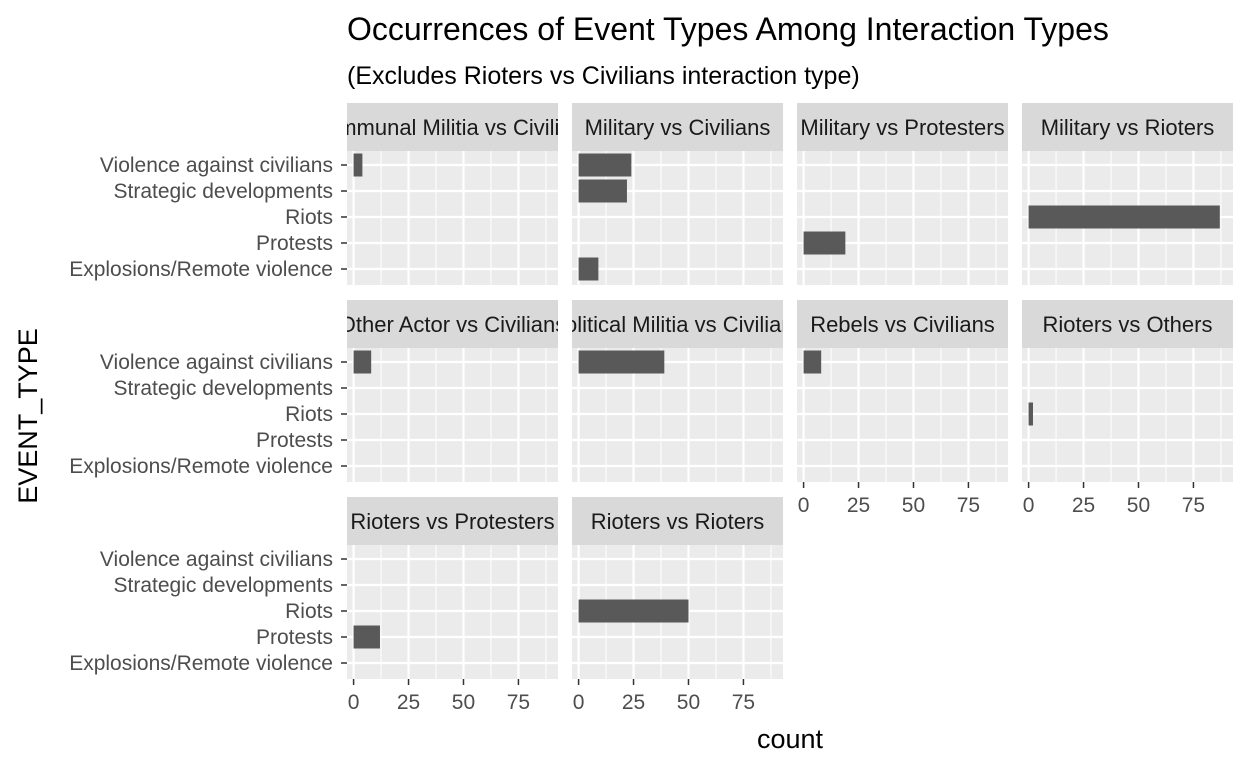 The height and width of the screenshot is (768, 1248). I want to click on facet-strip-label: Rebels vs Civilians, so click(902, 324).